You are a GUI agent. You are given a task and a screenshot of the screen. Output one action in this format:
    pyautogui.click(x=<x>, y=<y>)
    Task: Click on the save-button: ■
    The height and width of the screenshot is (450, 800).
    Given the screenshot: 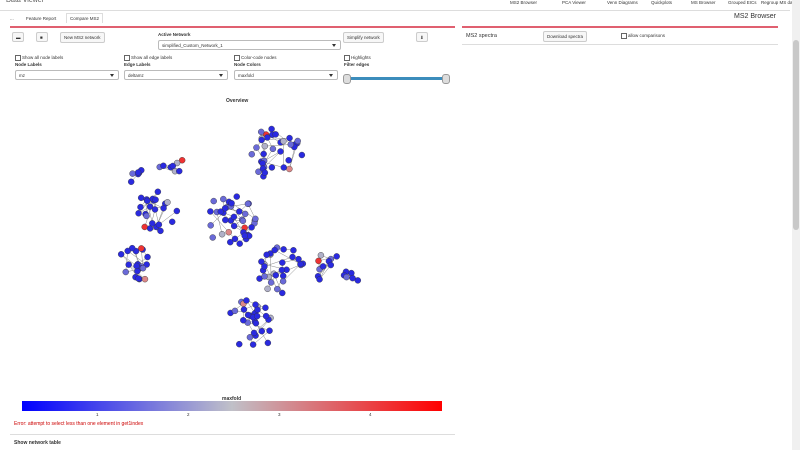 What is the action you would take?
    pyautogui.click(x=42, y=37)
    